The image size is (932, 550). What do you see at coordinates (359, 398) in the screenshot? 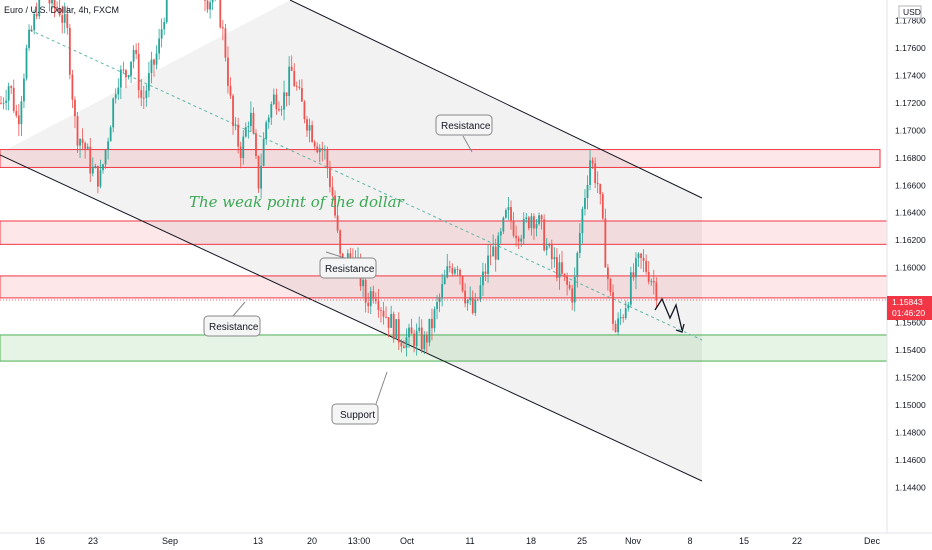
I see `support-callout: Support` at bounding box center [359, 398].